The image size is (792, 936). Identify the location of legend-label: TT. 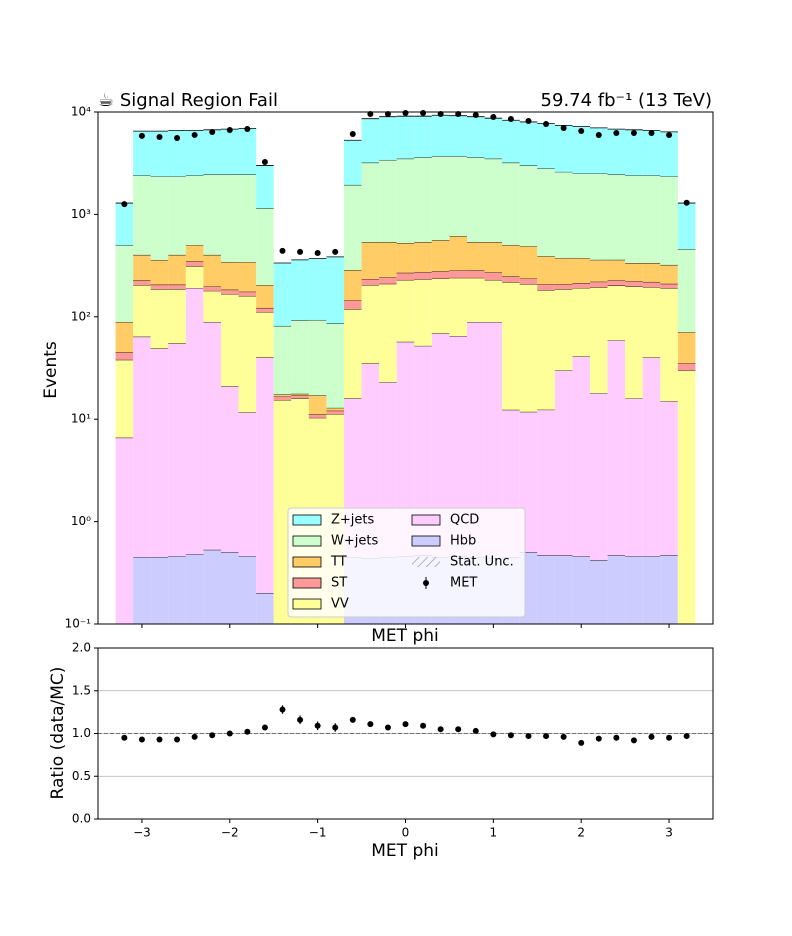
(338, 562).